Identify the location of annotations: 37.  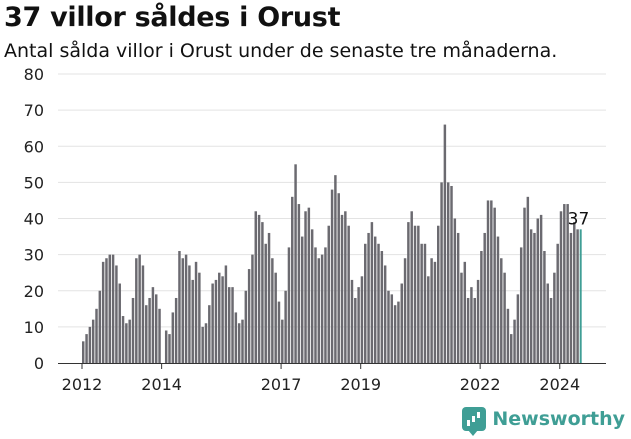
(579, 219).